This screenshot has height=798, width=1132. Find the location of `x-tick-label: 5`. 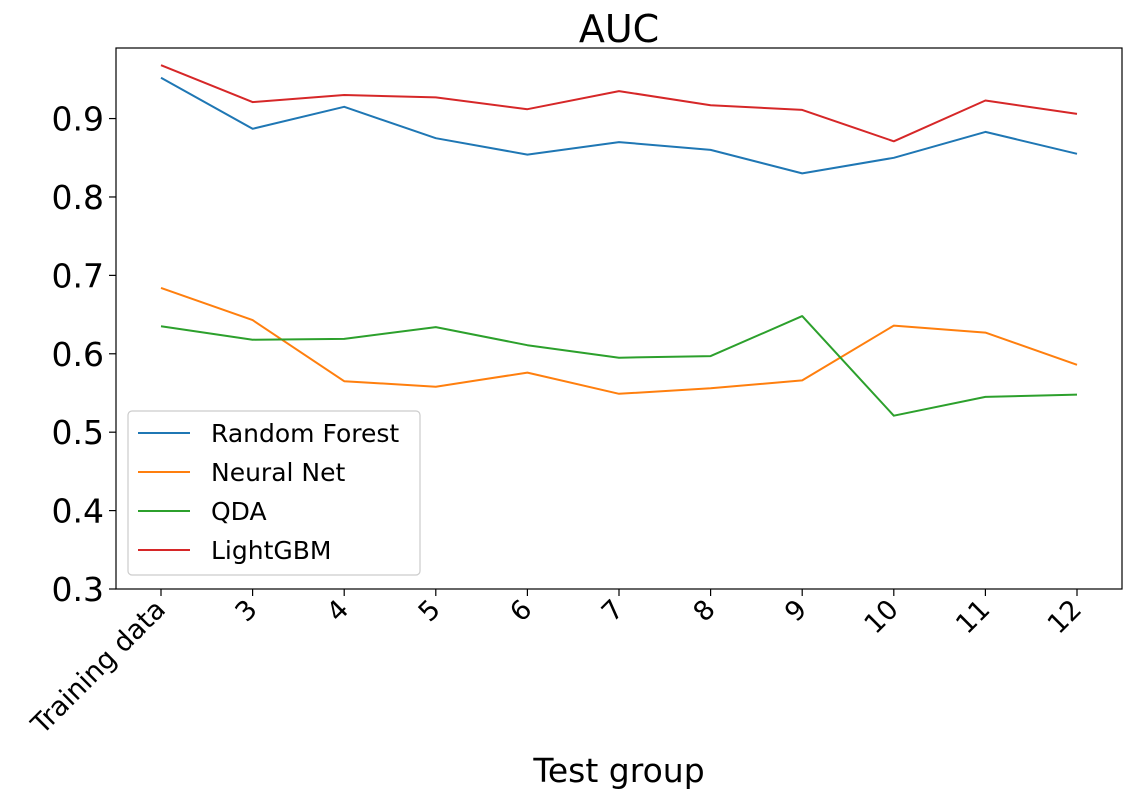

x-tick-label: 5 is located at coordinates (430, 611).